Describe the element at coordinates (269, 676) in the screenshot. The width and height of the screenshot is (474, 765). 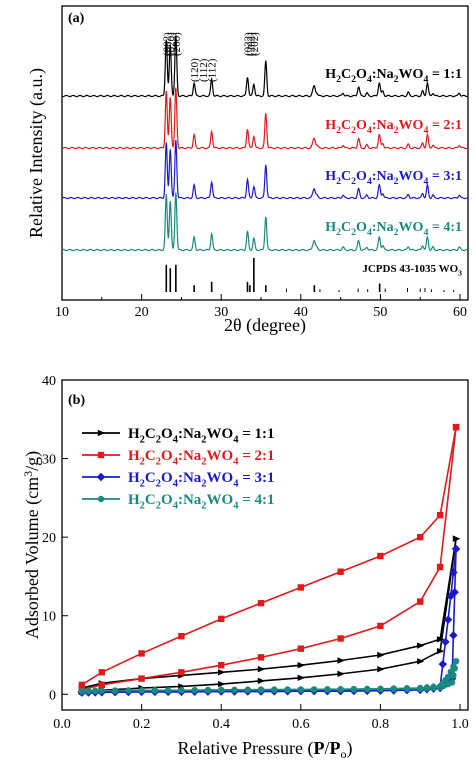
I see `isotherm-series` at that location.